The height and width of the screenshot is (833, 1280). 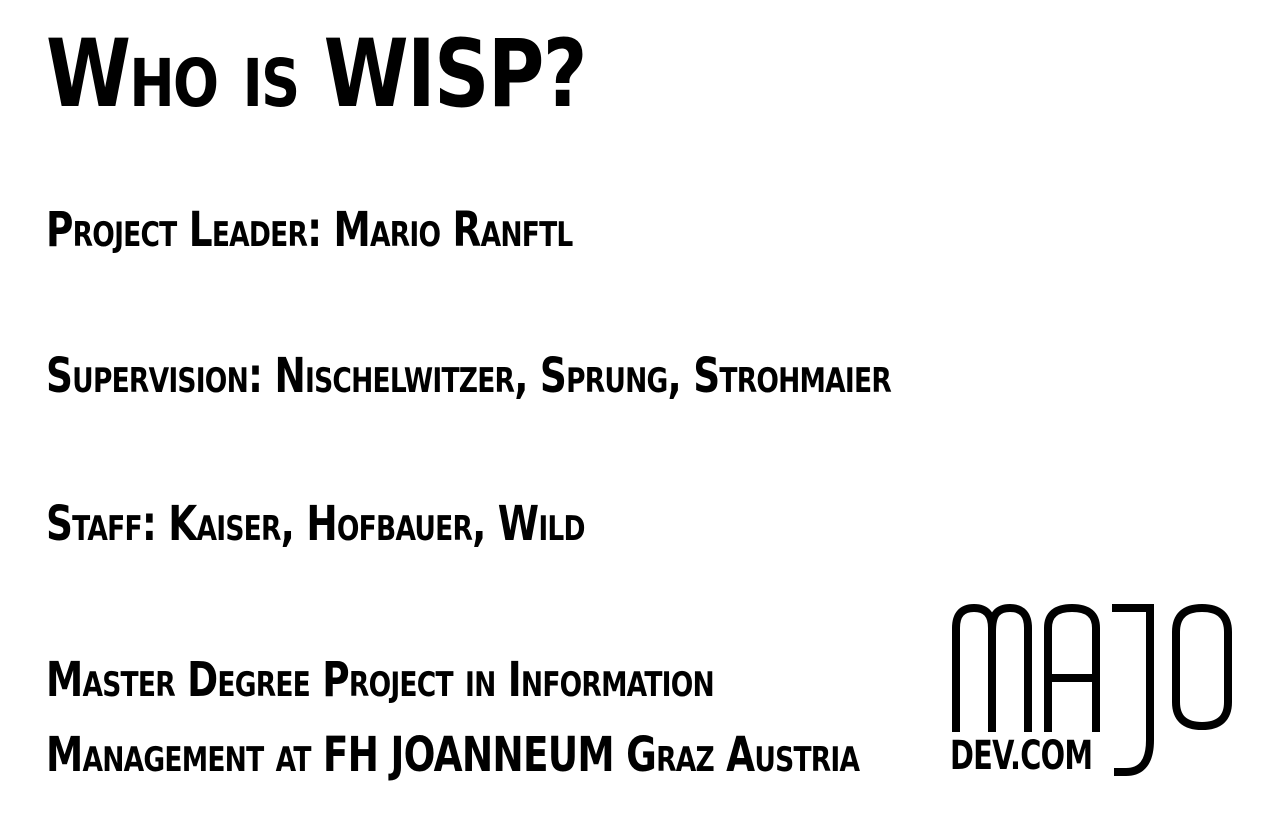 What do you see at coordinates (1021, 756) in the screenshot?
I see `logo-domain-text: DEV.COM` at bounding box center [1021, 756].